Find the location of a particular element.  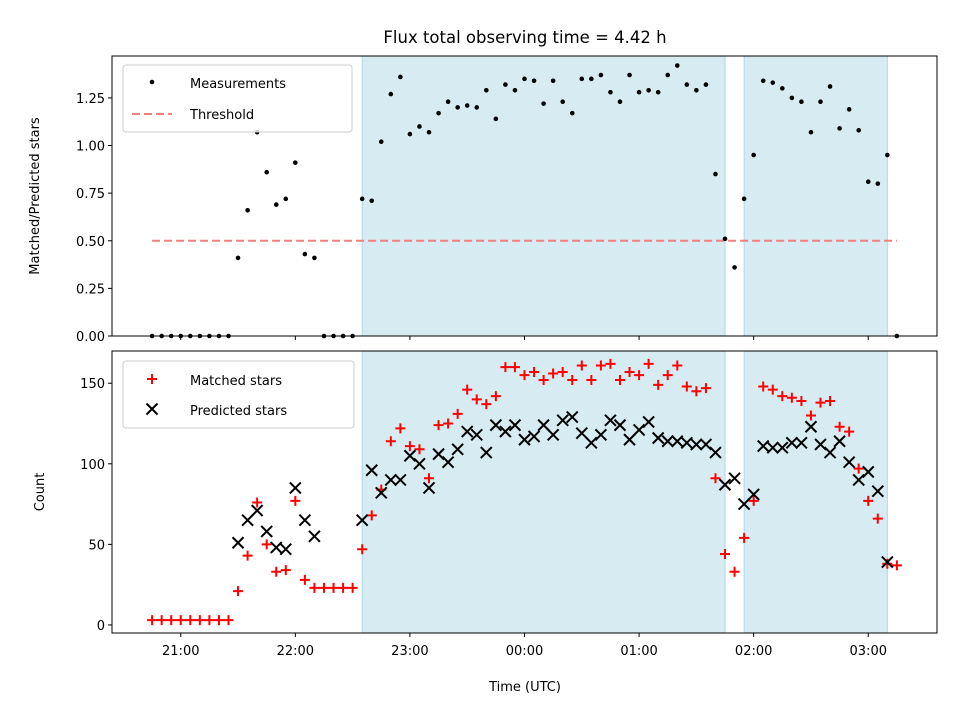

top-x-ticks is located at coordinates (524, 338).